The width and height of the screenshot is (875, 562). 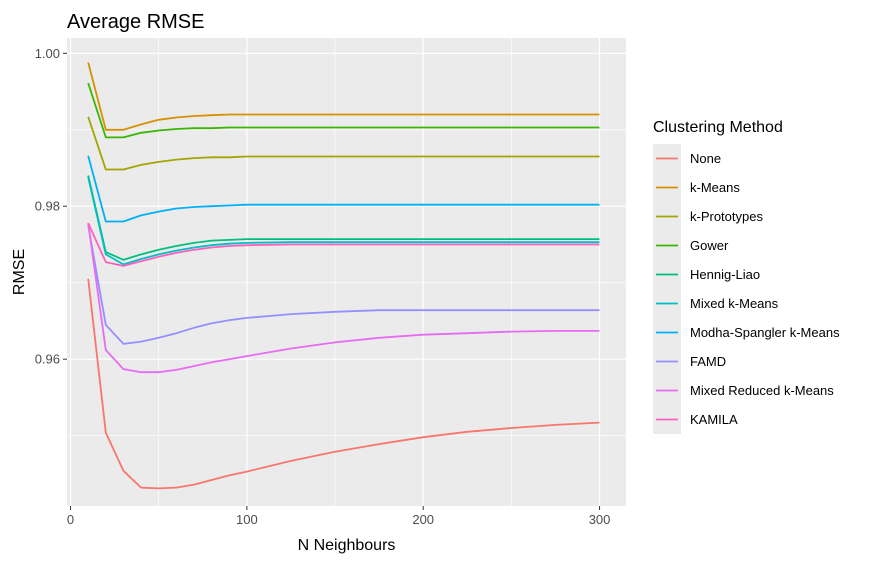 I want to click on legend-label: Gower, so click(x=709, y=245).